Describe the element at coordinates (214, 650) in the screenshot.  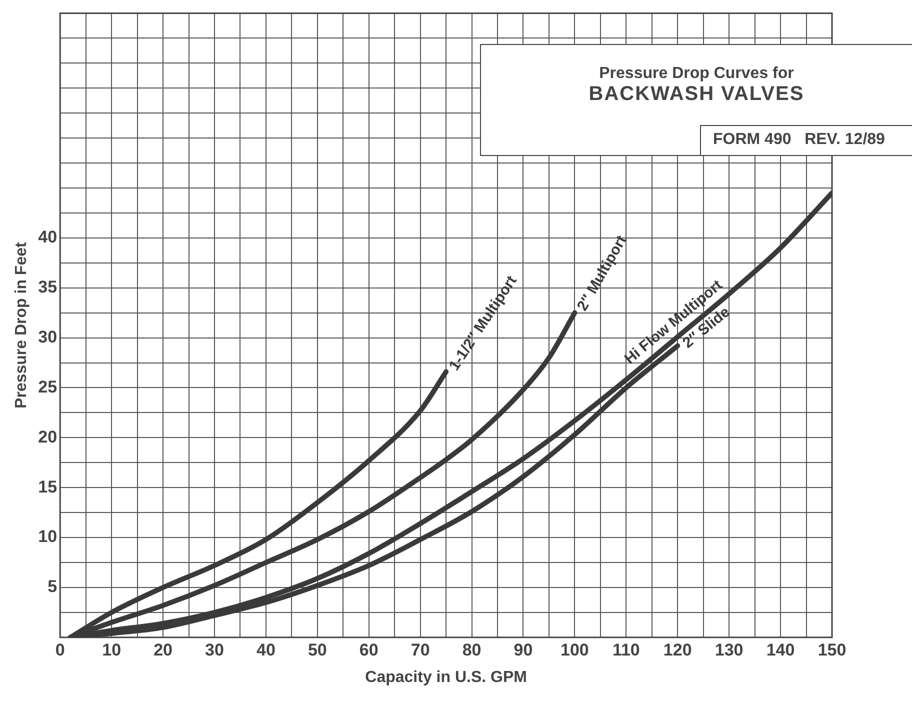
I see `x-tick-label: 30` at that location.